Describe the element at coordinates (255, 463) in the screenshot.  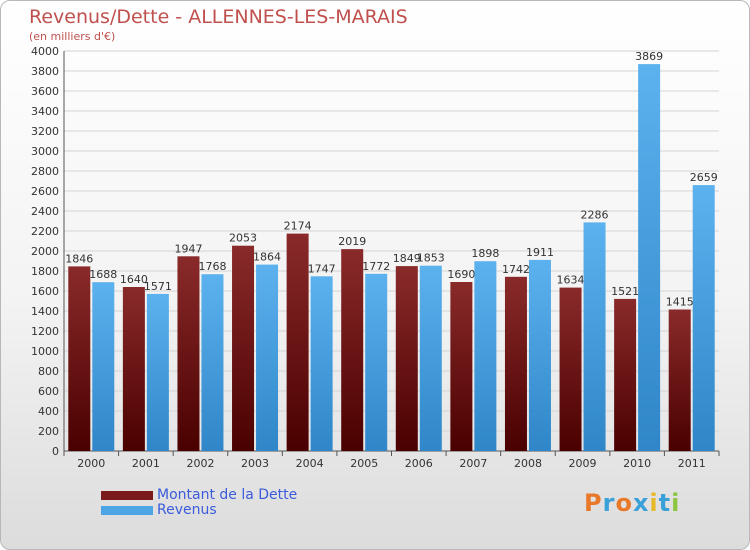
I see `x-tick-label: 2003` at that location.